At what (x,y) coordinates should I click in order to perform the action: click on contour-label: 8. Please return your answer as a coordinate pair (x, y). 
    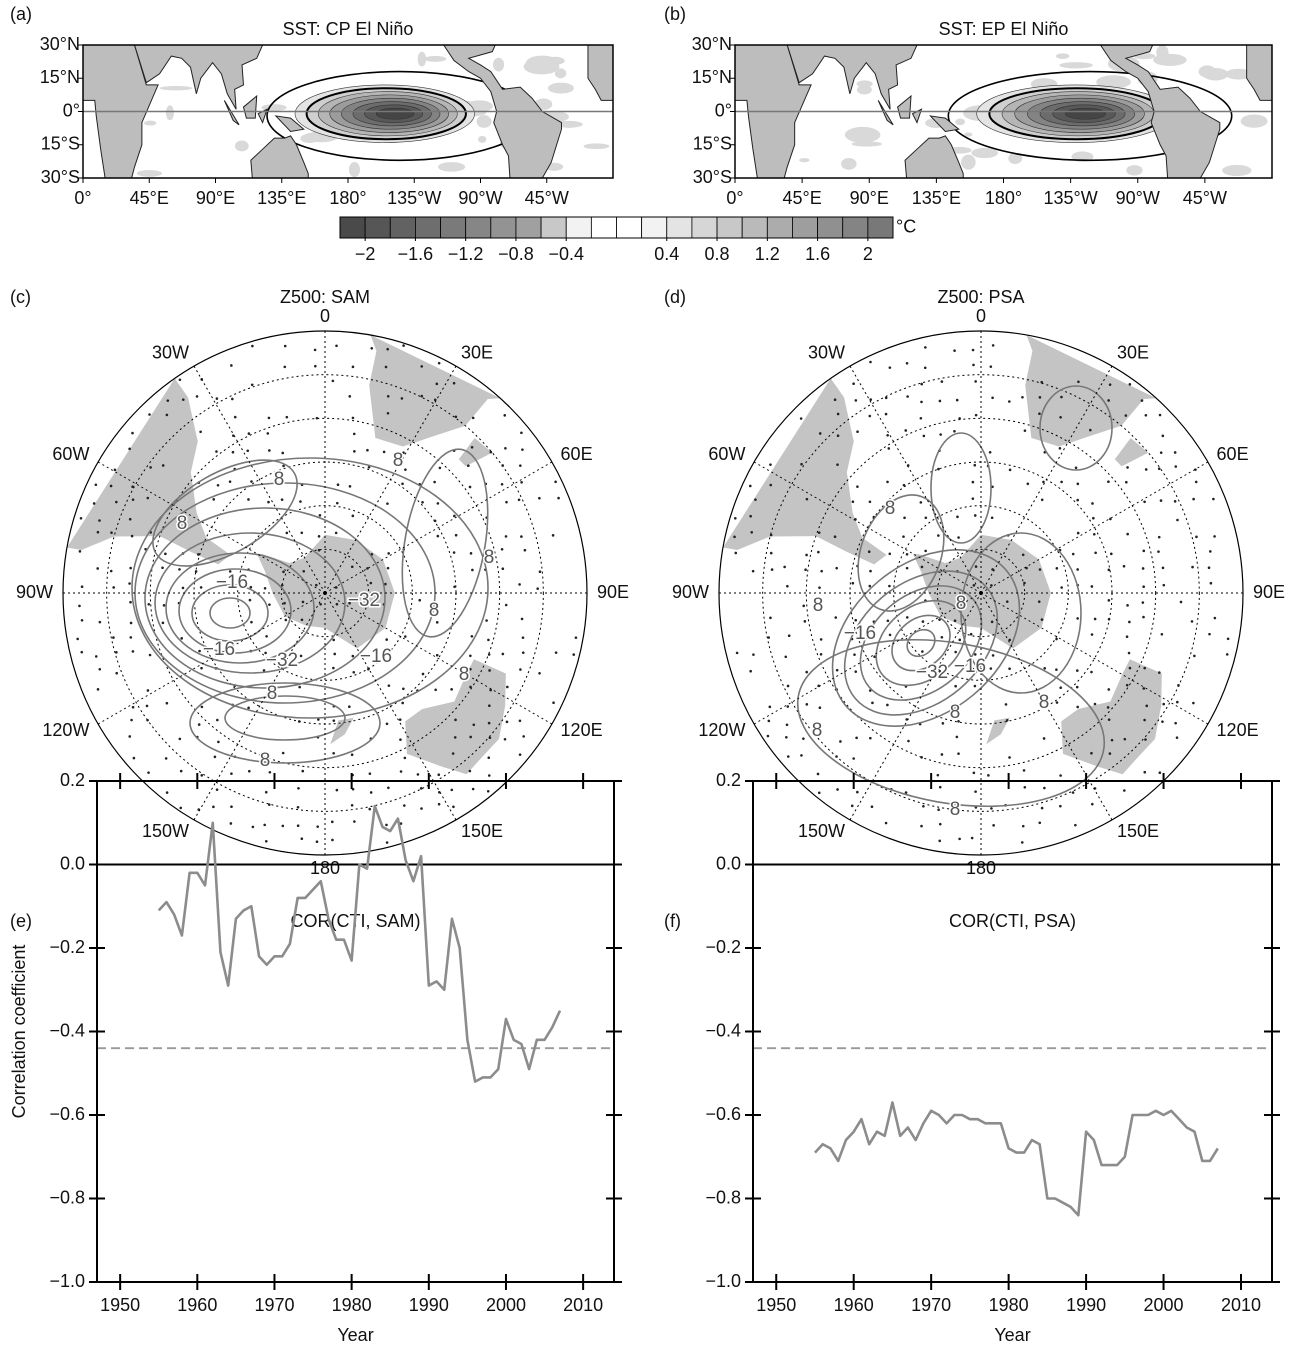
    Looking at the image, I should click on (464, 674).